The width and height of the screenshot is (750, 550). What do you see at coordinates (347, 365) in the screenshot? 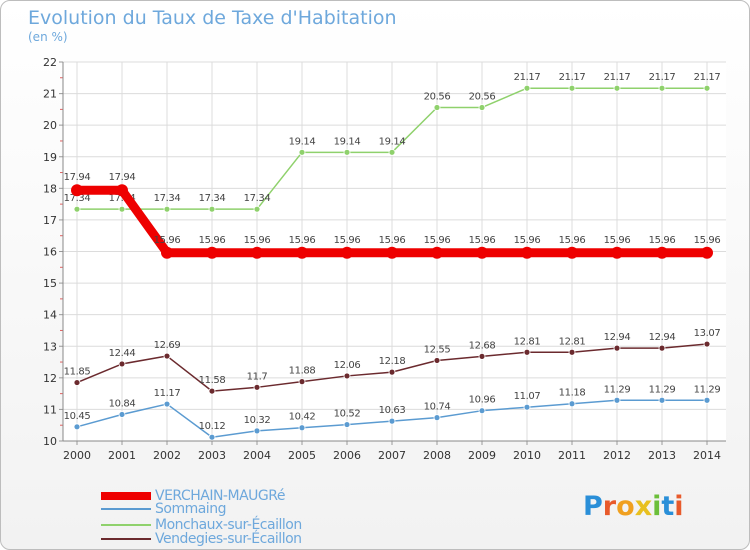
I see `data-label: 12.06` at bounding box center [347, 365].